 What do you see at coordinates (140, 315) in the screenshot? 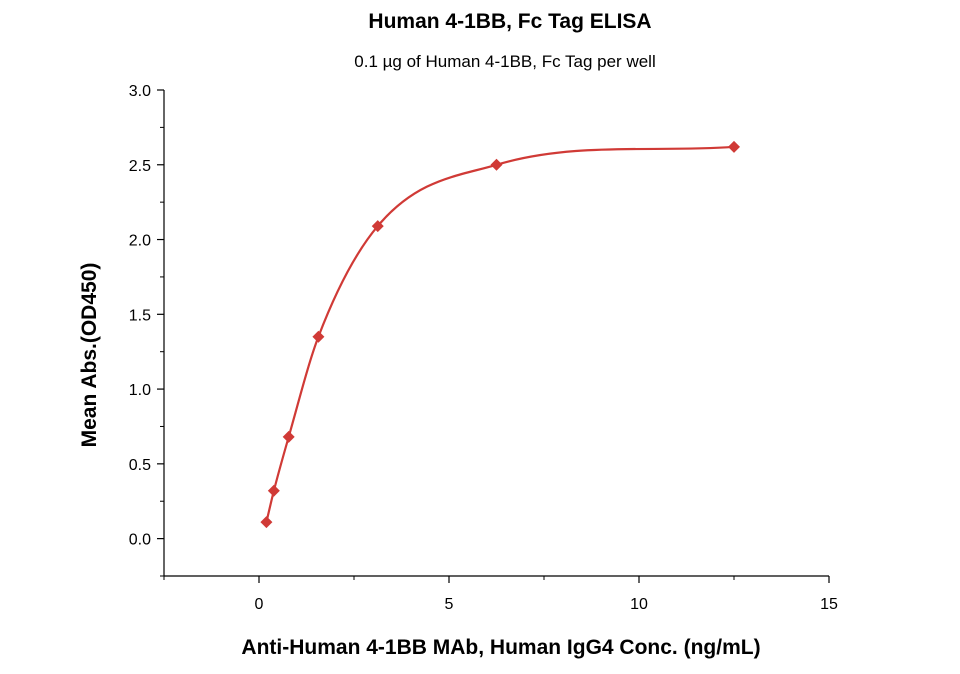
I see `y-tick-label: 1.5` at bounding box center [140, 315].